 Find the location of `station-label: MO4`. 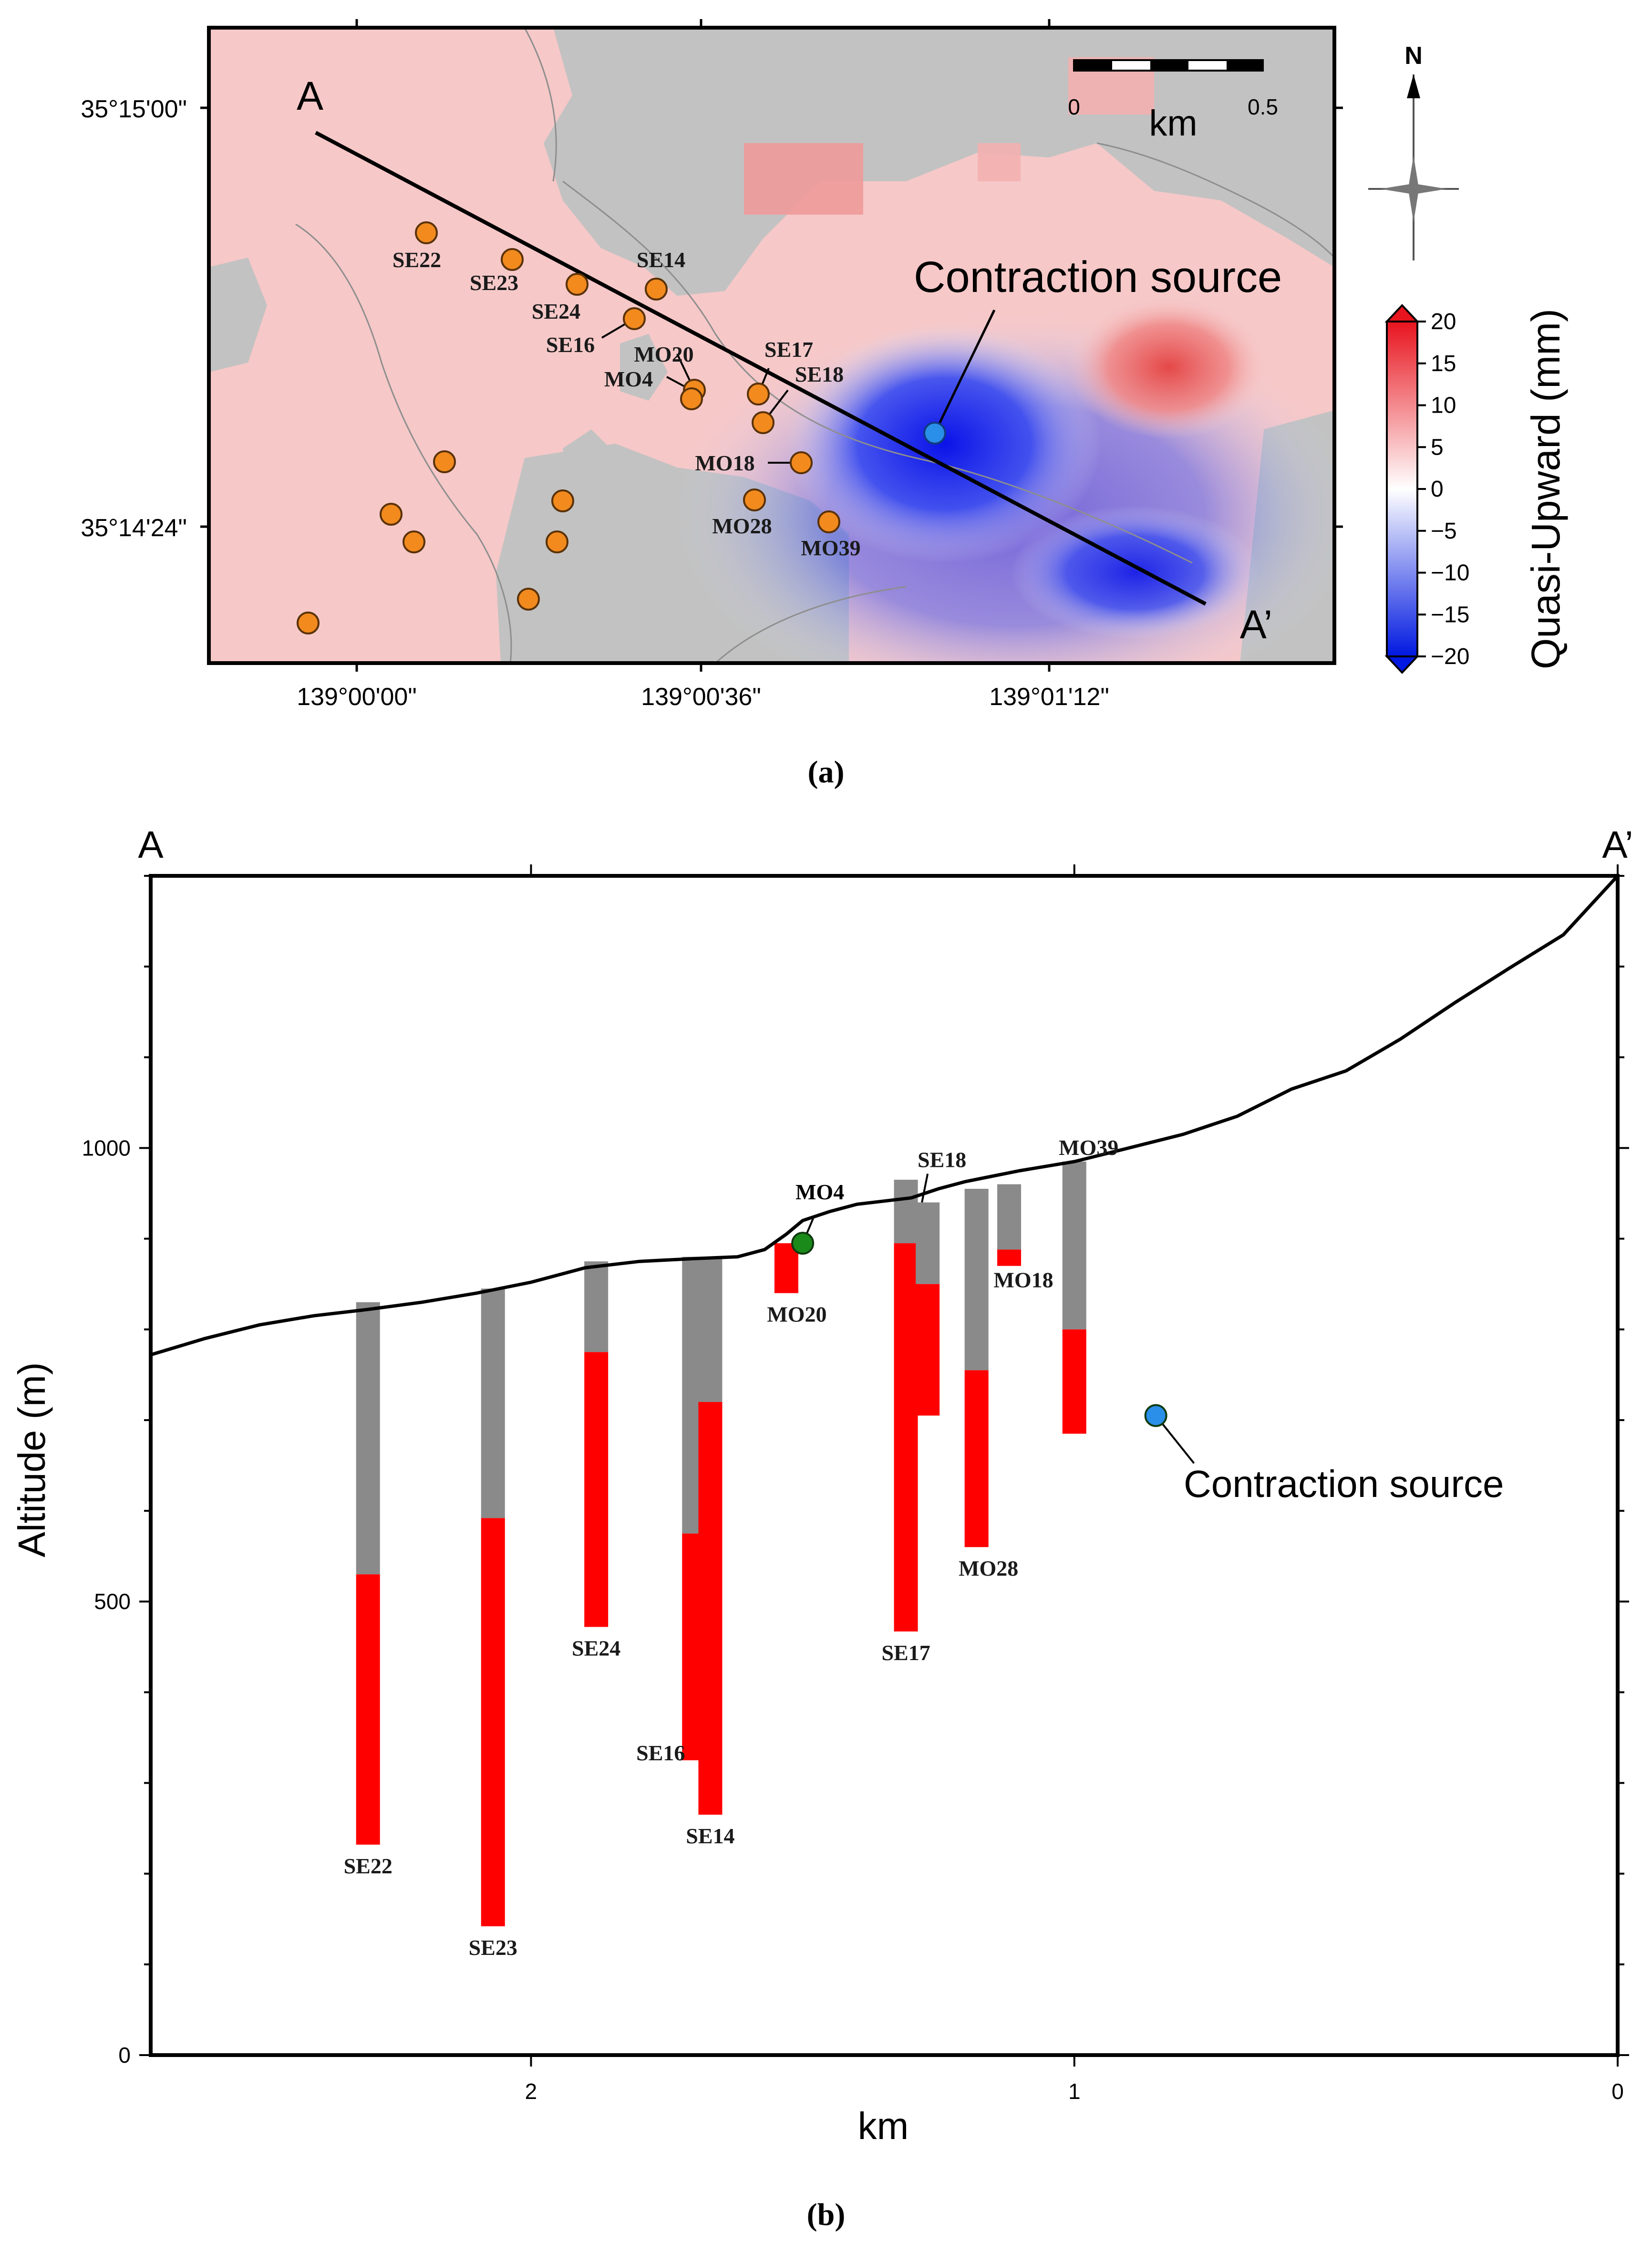

station-label: MO4 is located at coordinates (628, 379).